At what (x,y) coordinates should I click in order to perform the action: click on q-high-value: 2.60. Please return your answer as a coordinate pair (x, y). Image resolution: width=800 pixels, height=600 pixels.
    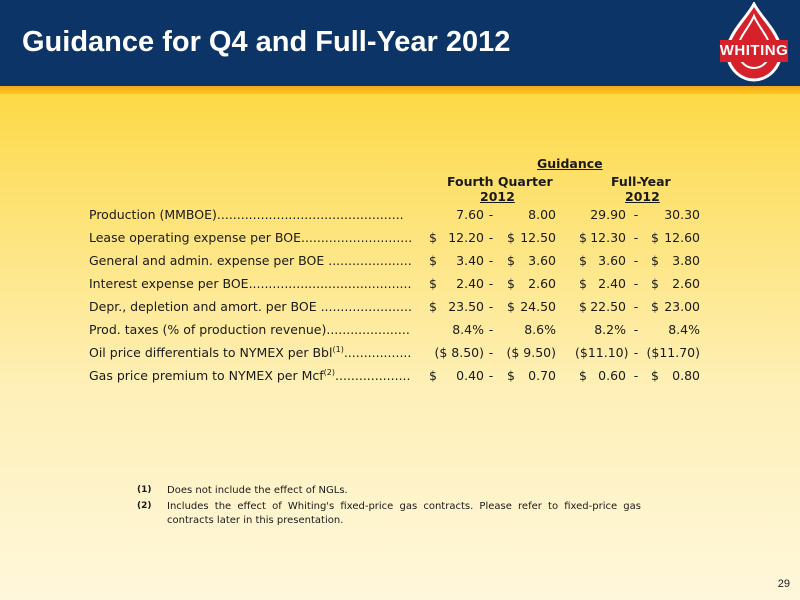
    Looking at the image, I should click on (542, 283).